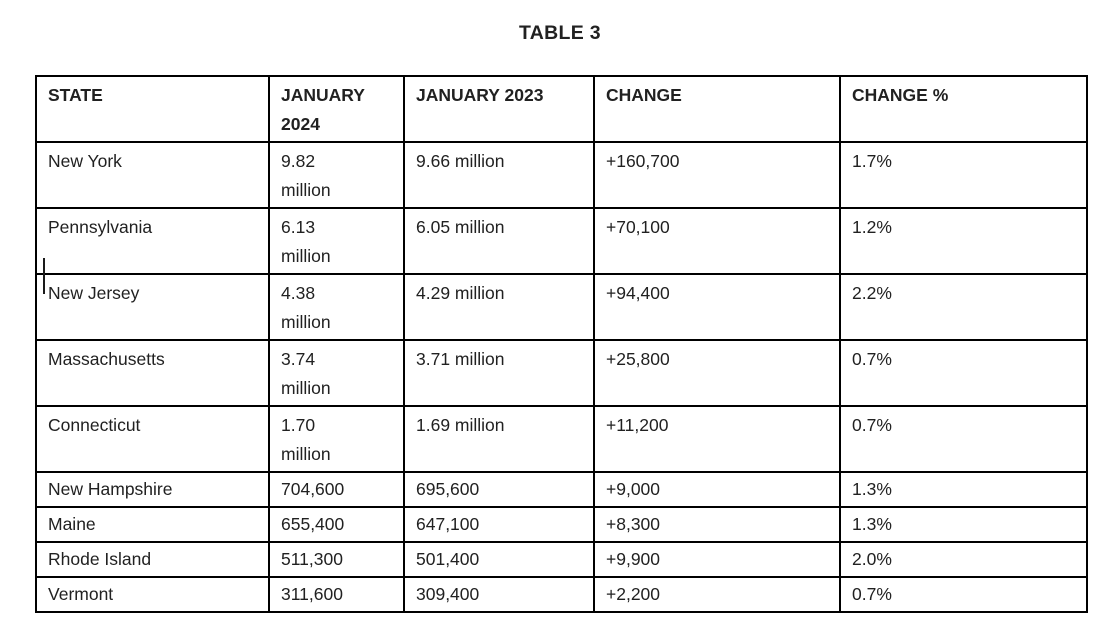 The image size is (1120, 626). What do you see at coordinates (336, 109) in the screenshot?
I see `col-header-january-2024: JANUARY 2024` at bounding box center [336, 109].